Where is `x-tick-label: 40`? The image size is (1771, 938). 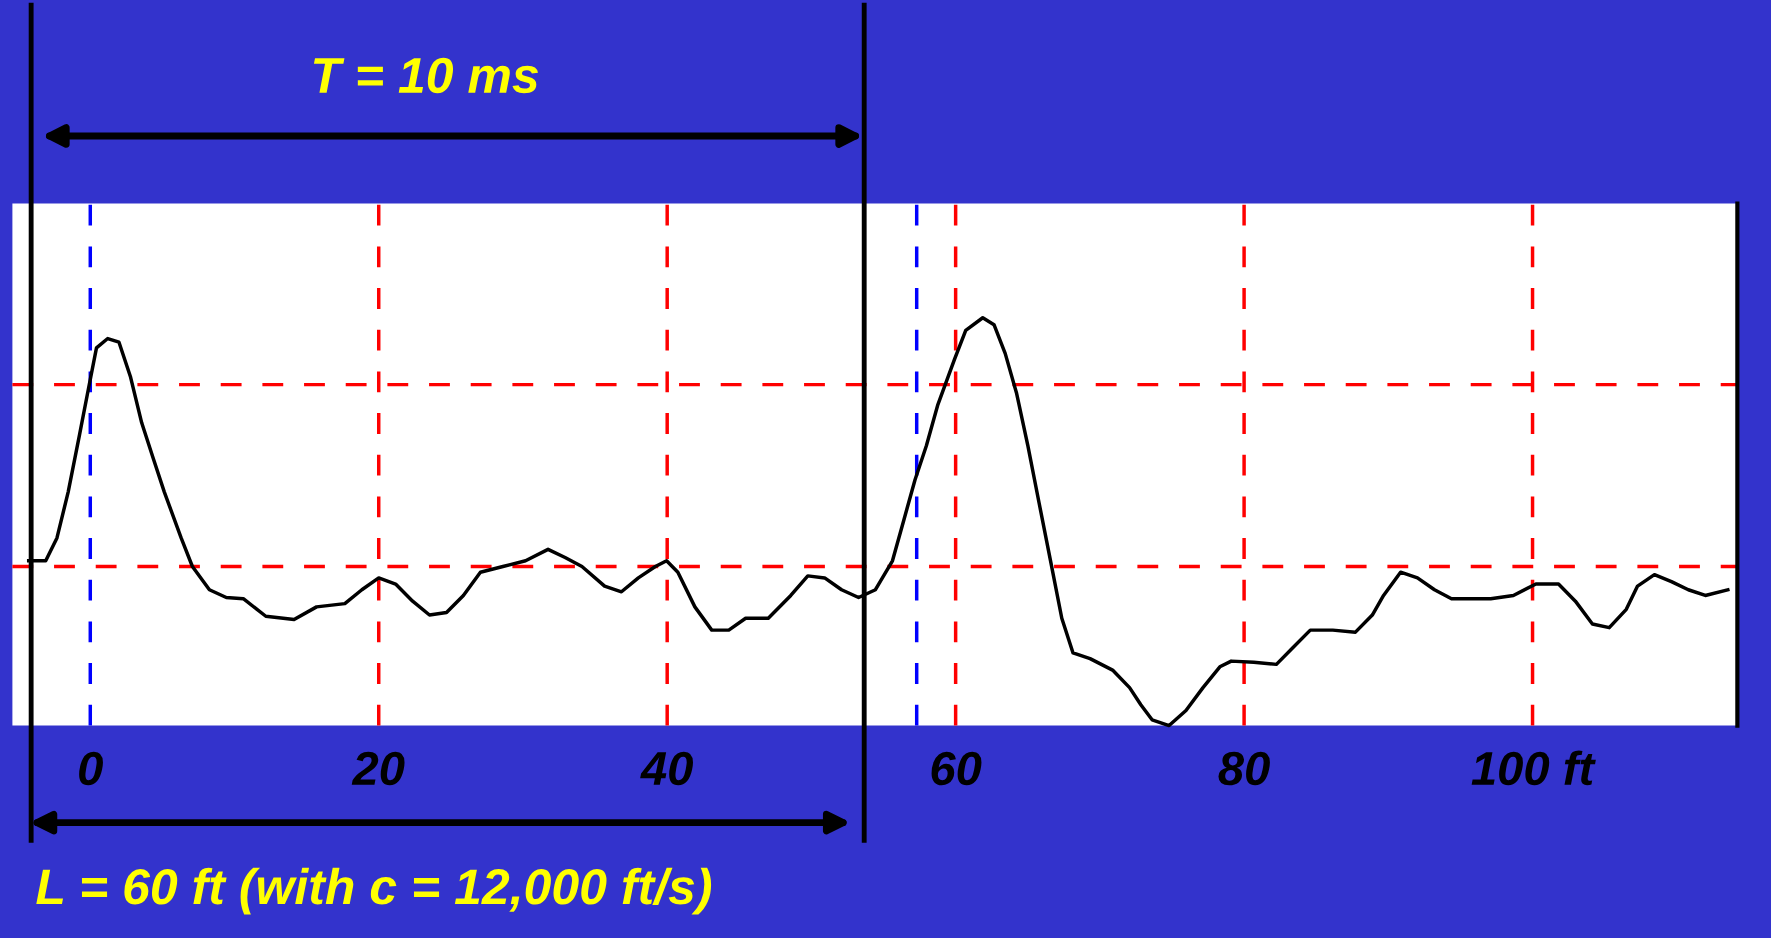 x-tick-label: 40 is located at coordinates (666, 768).